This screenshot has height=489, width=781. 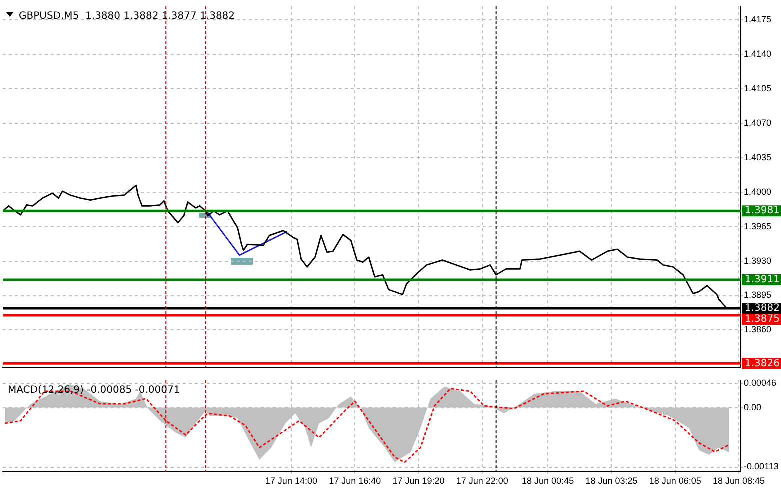 I want to click on y-tick-label: 0.00, so click(x=753, y=407).